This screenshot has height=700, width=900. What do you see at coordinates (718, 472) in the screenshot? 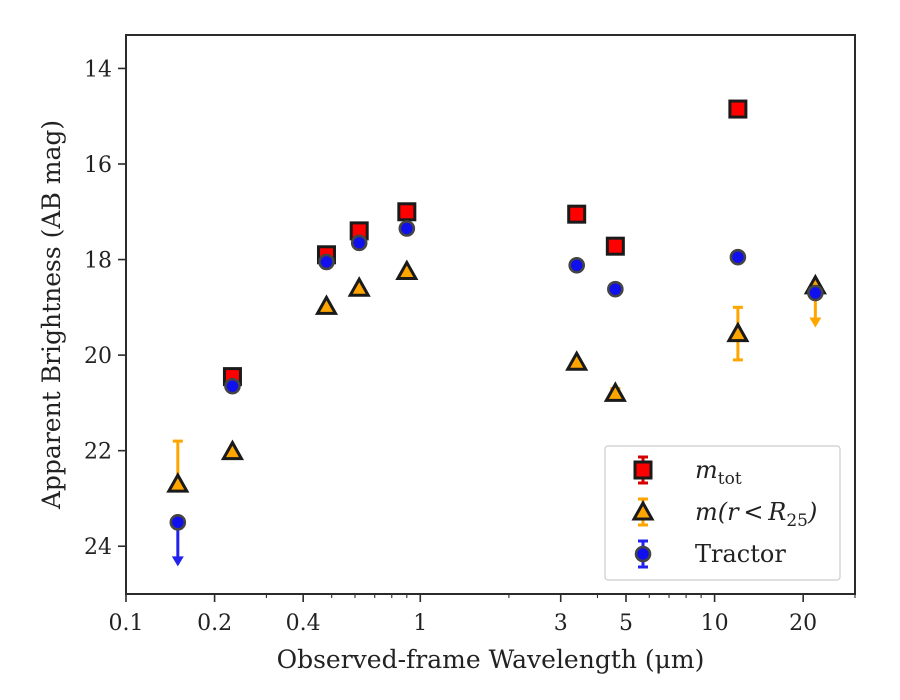
I see `legend-label: mtot` at bounding box center [718, 472].